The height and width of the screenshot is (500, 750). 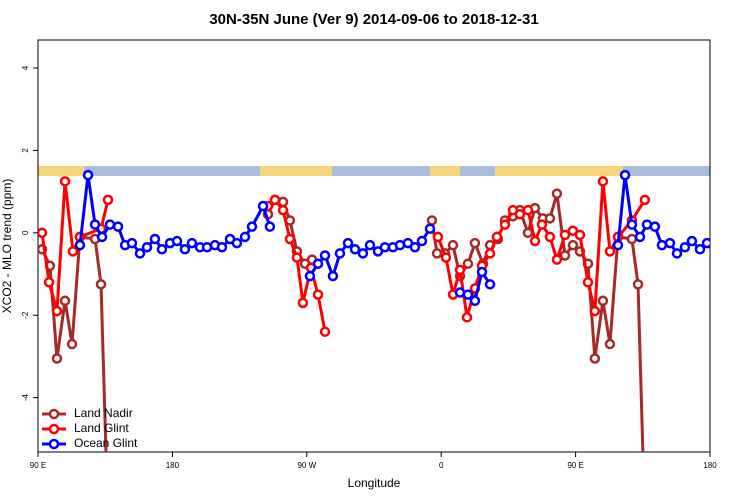 What do you see at coordinates (25, 398) in the screenshot?
I see `y-tick-label: -4` at bounding box center [25, 398].